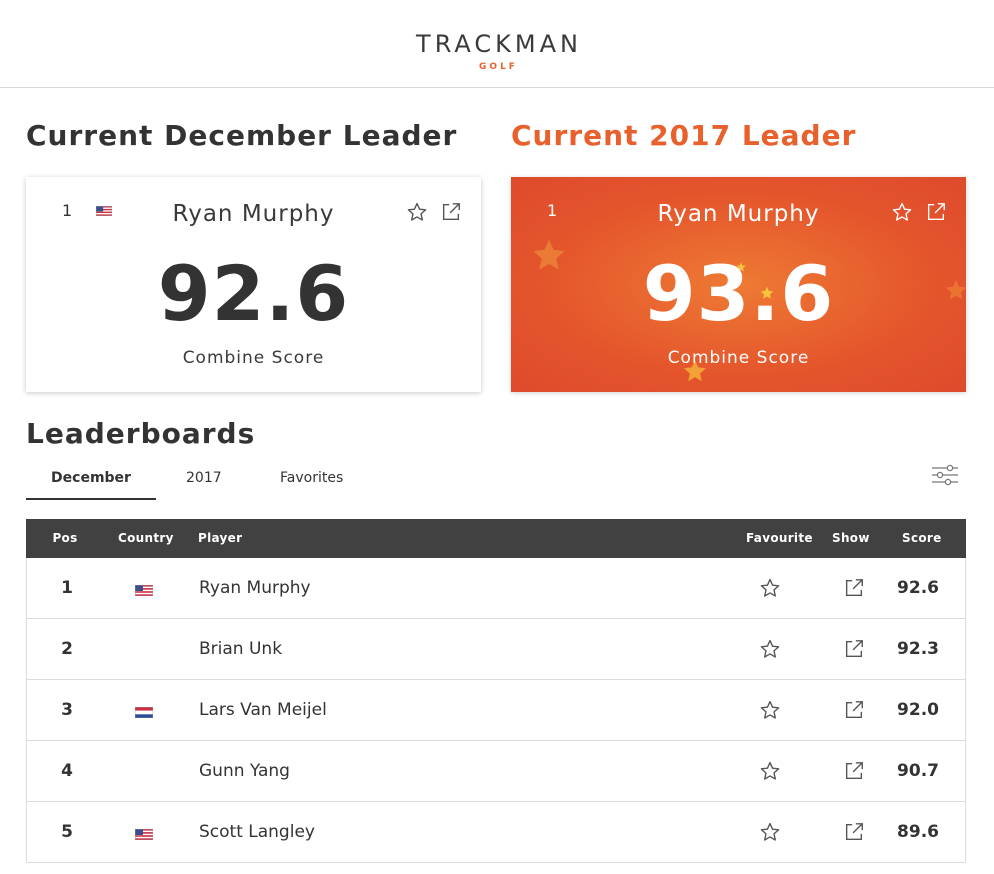 This screenshot has height=874, width=994. I want to click on leader-score: 92.6, so click(253, 293).